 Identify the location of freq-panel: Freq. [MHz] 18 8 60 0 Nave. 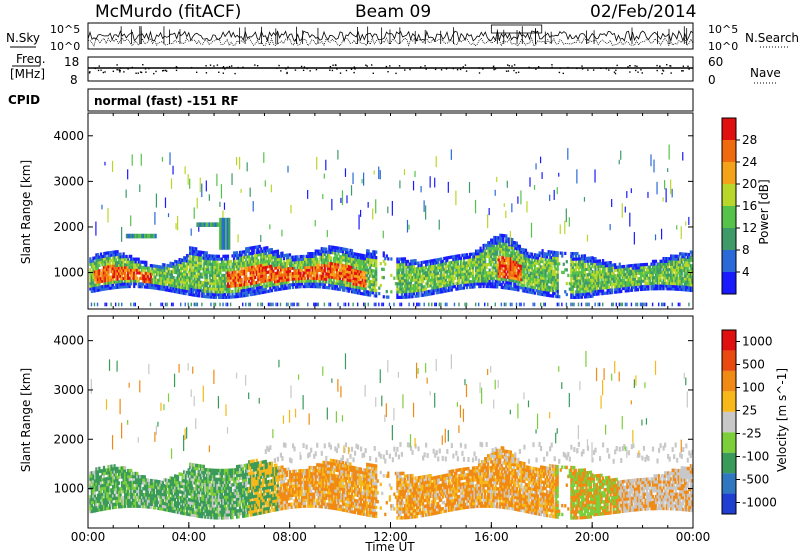
(395, 69).